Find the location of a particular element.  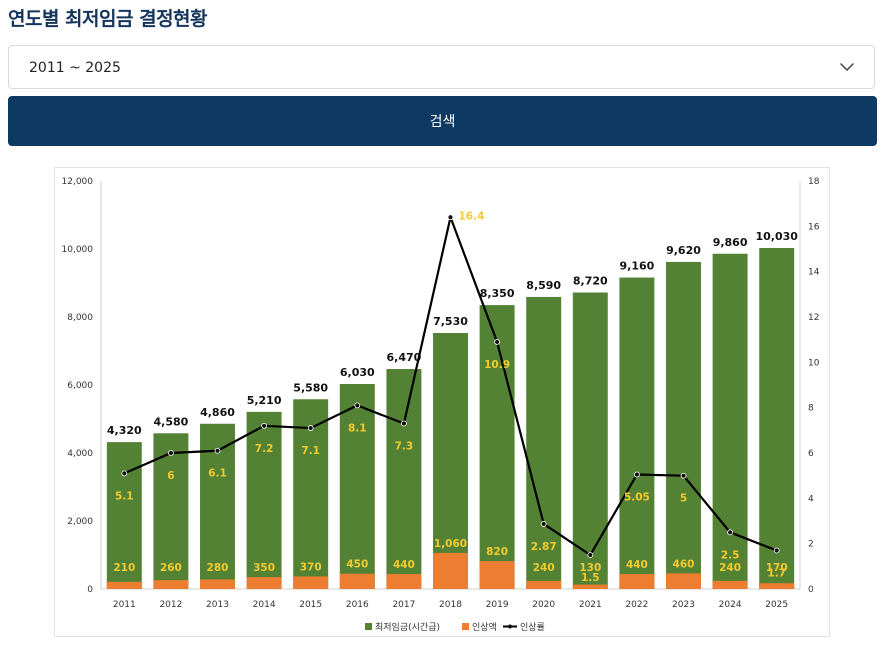

data-label-increase: 350 is located at coordinates (264, 568).